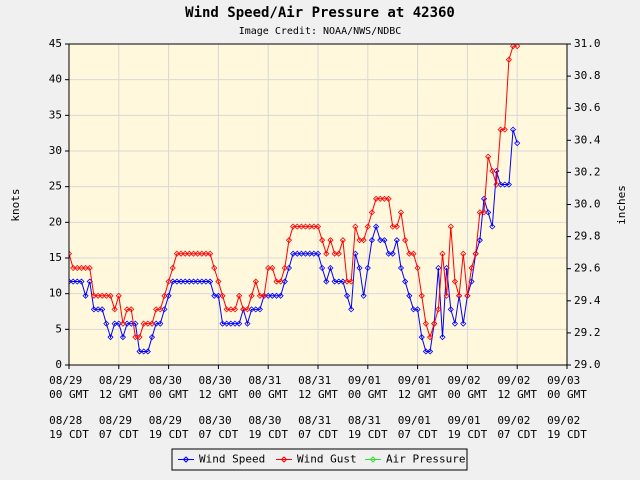 The image size is (640, 480). Describe the element at coordinates (425, 459) in the screenshot. I see `legend-label: Air Pressure` at that location.